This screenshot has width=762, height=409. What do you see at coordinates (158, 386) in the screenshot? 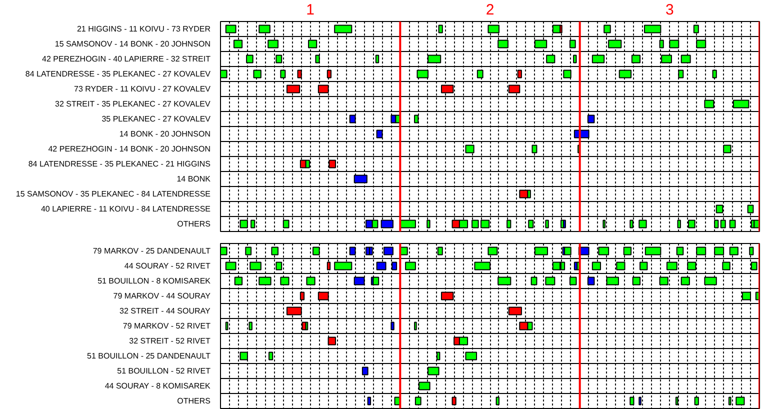
I see `y-tick-label: 44 SOURAY - 8 KOMISAREK` at bounding box center [158, 386].